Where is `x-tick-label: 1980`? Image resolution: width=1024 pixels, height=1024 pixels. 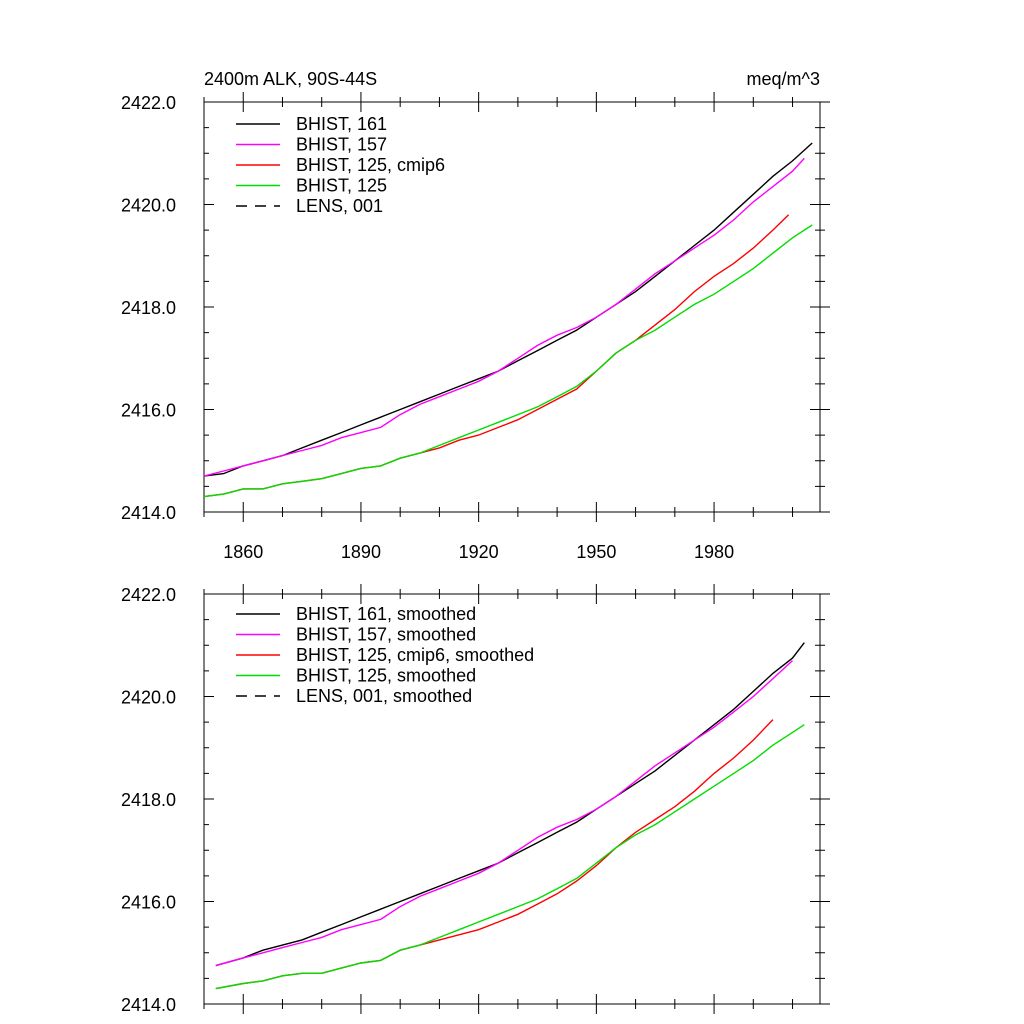
x-tick-label: 1980 is located at coordinates (714, 552).